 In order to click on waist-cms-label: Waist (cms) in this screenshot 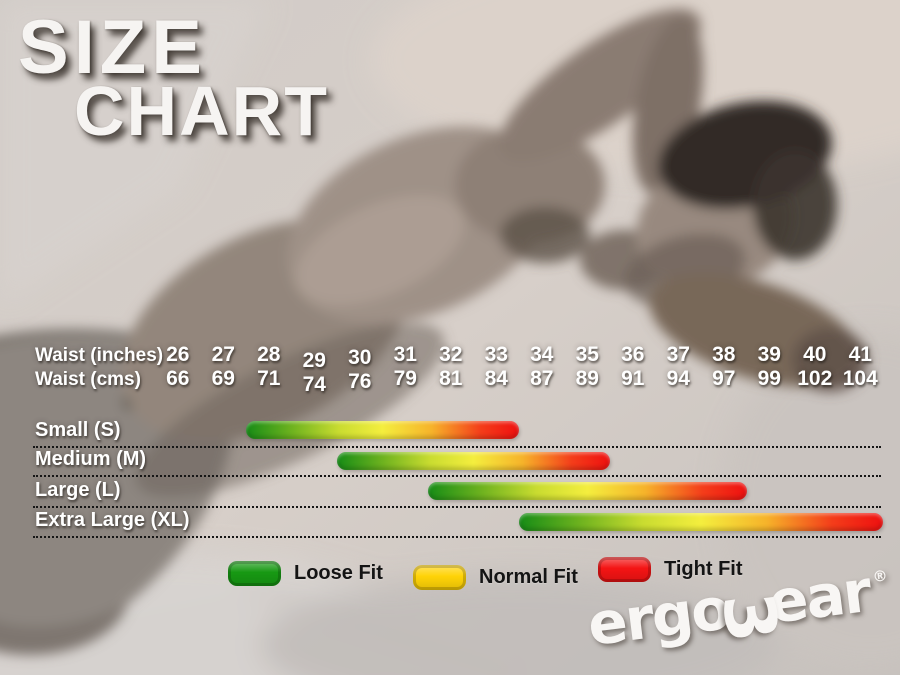, I will do `click(88, 379)`.